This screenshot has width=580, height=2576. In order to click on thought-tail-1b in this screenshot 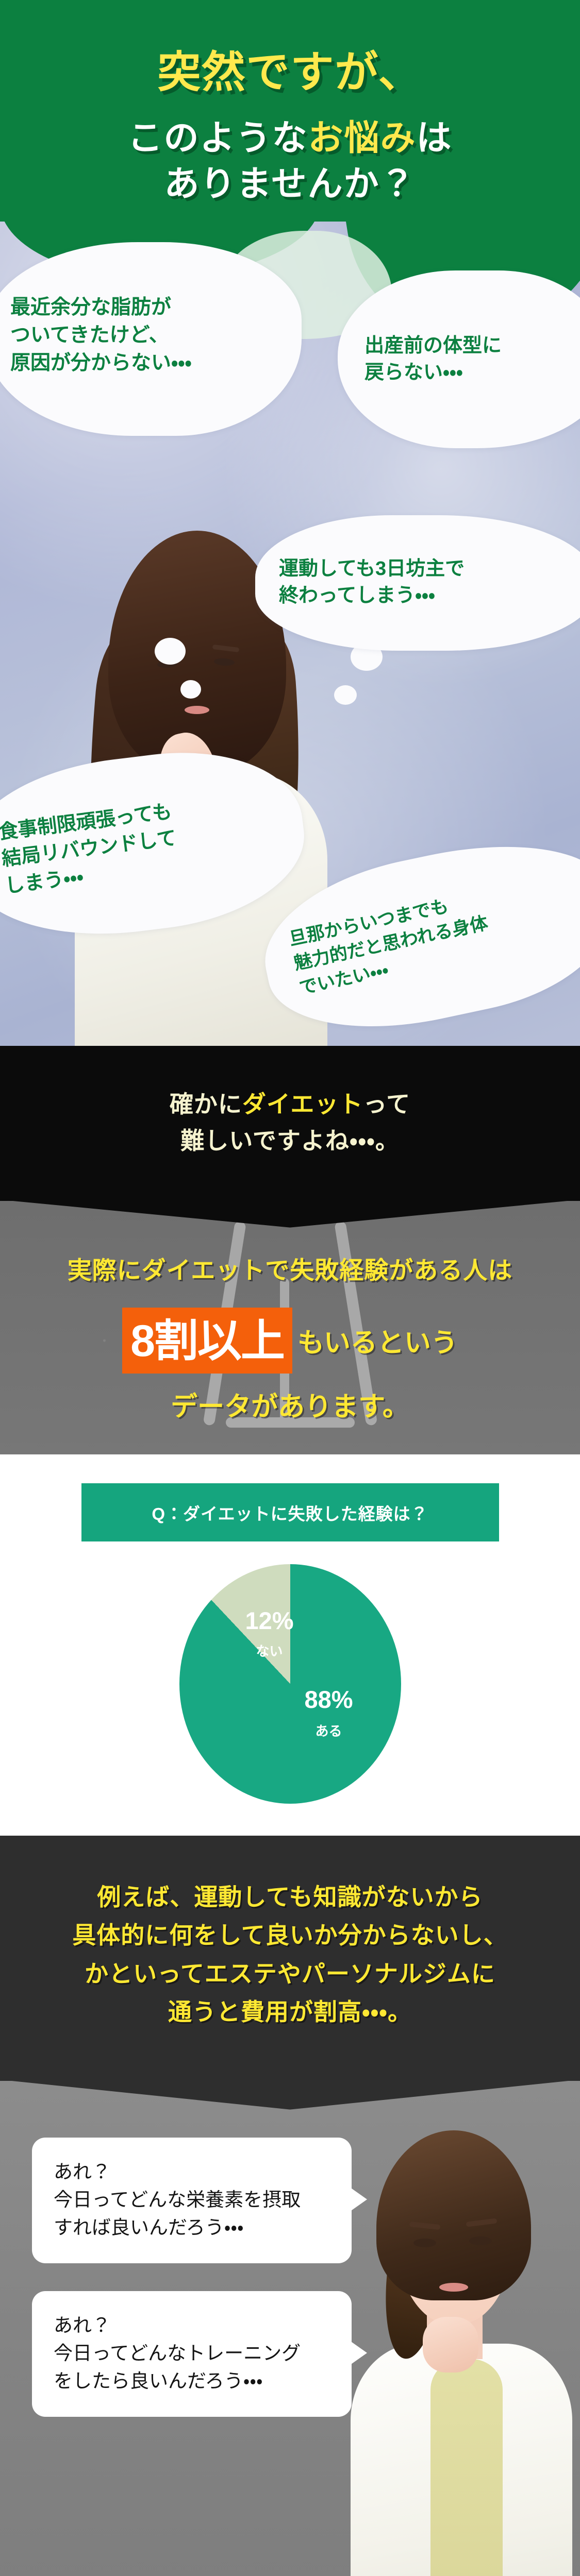, I will do `click(190, 690)`.